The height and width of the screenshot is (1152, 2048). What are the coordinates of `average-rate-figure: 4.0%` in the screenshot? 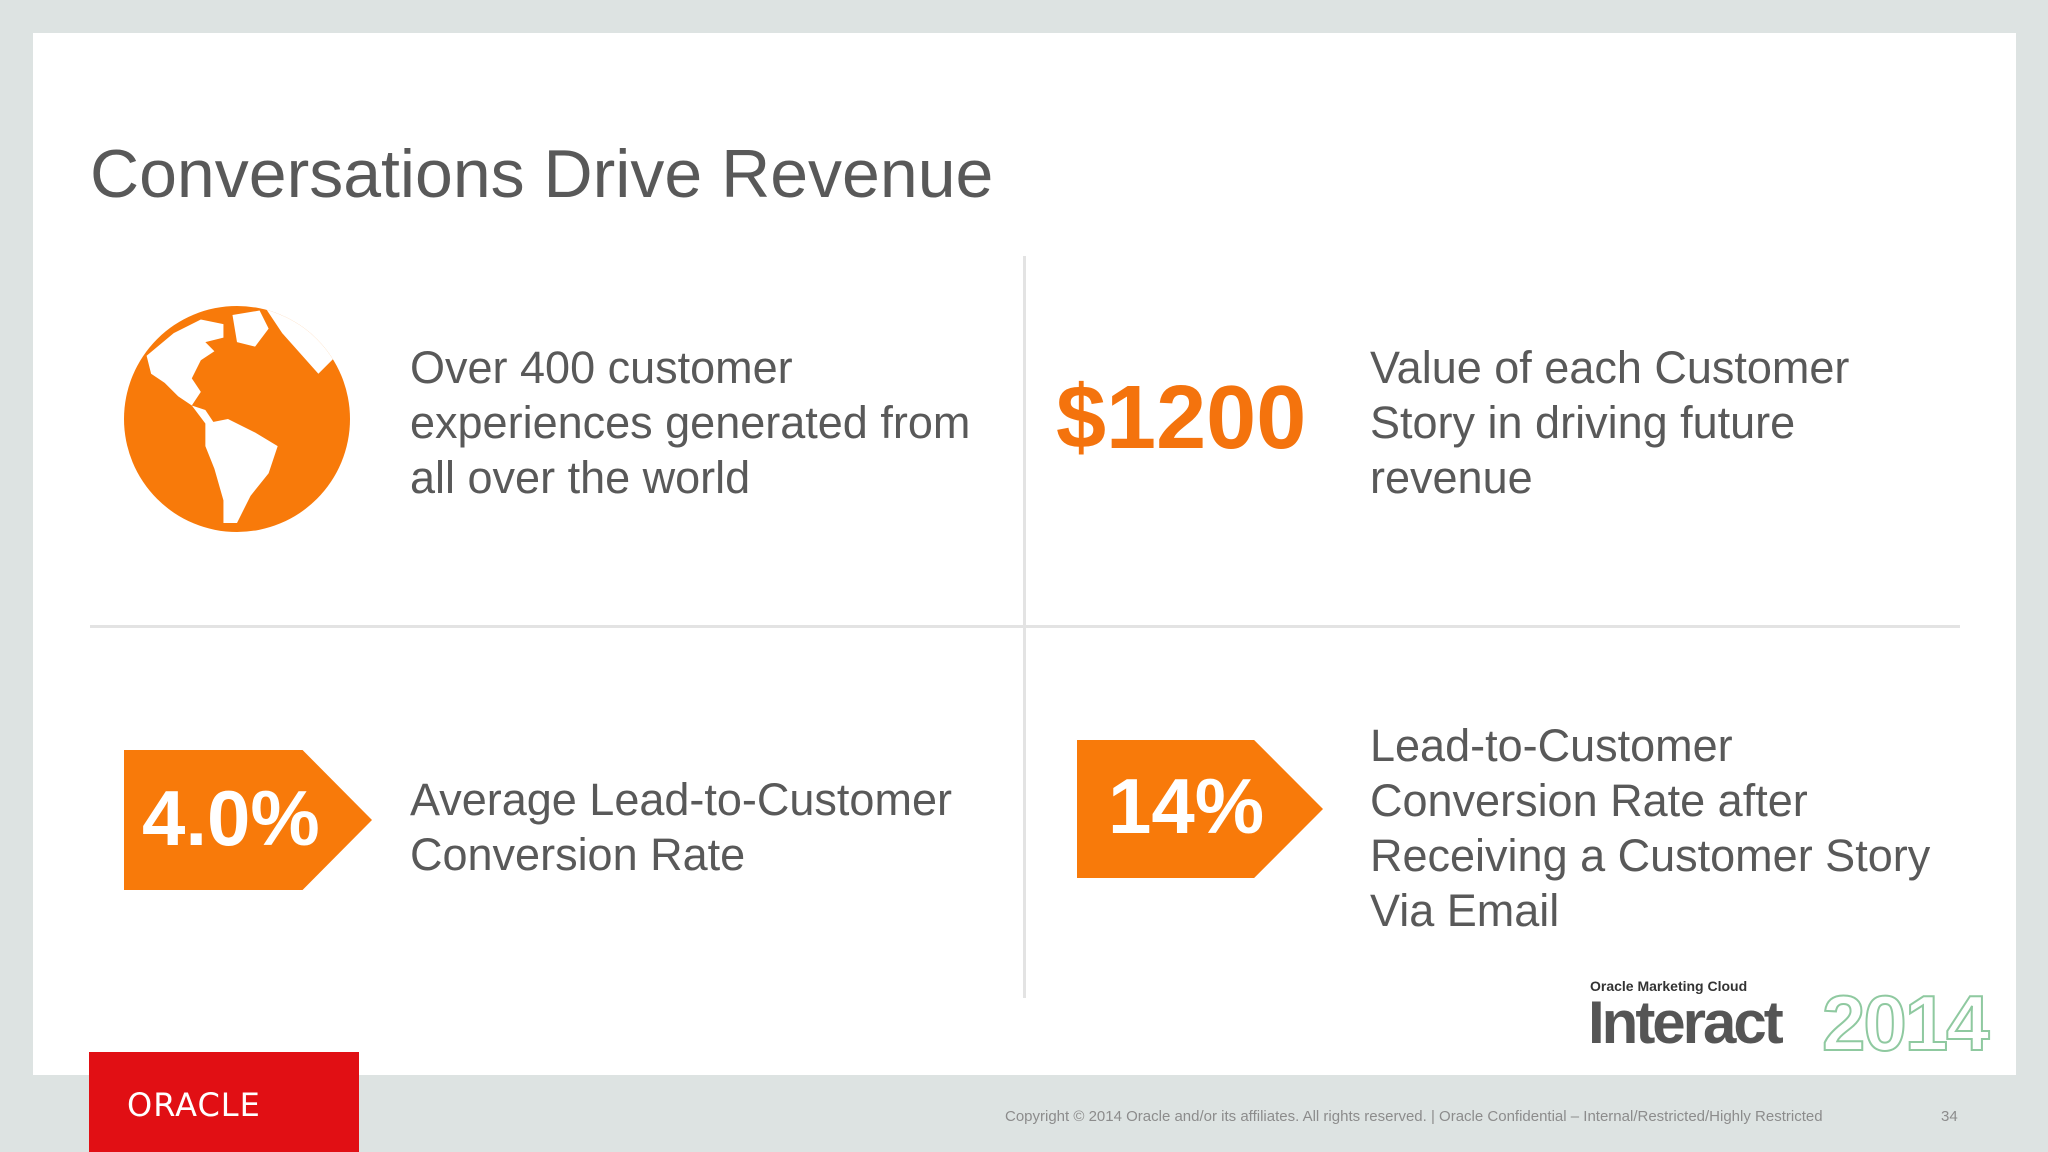 It's located at (231, 818).